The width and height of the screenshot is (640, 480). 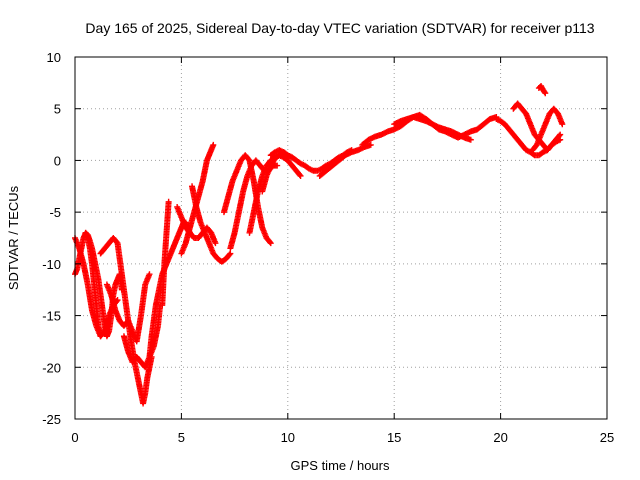 I want to click on y-tick-label: -10, so click(x=51, y=264).